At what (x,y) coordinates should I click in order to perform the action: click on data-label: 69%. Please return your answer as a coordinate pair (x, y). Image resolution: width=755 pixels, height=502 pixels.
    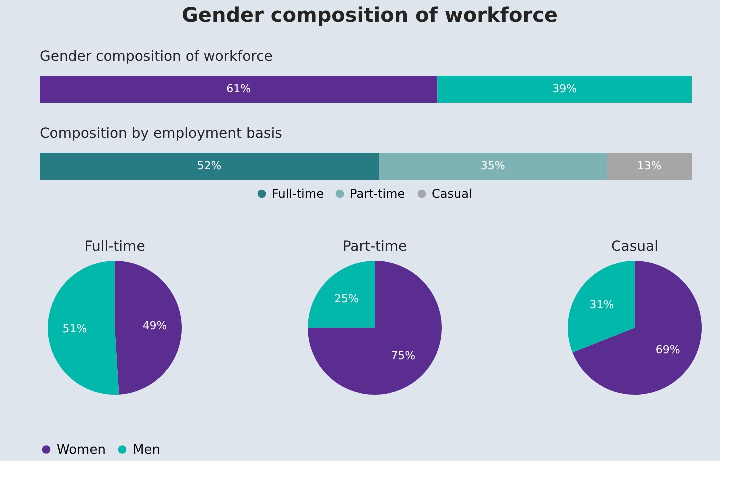
    Looking at the image, I should click on (668, 349).